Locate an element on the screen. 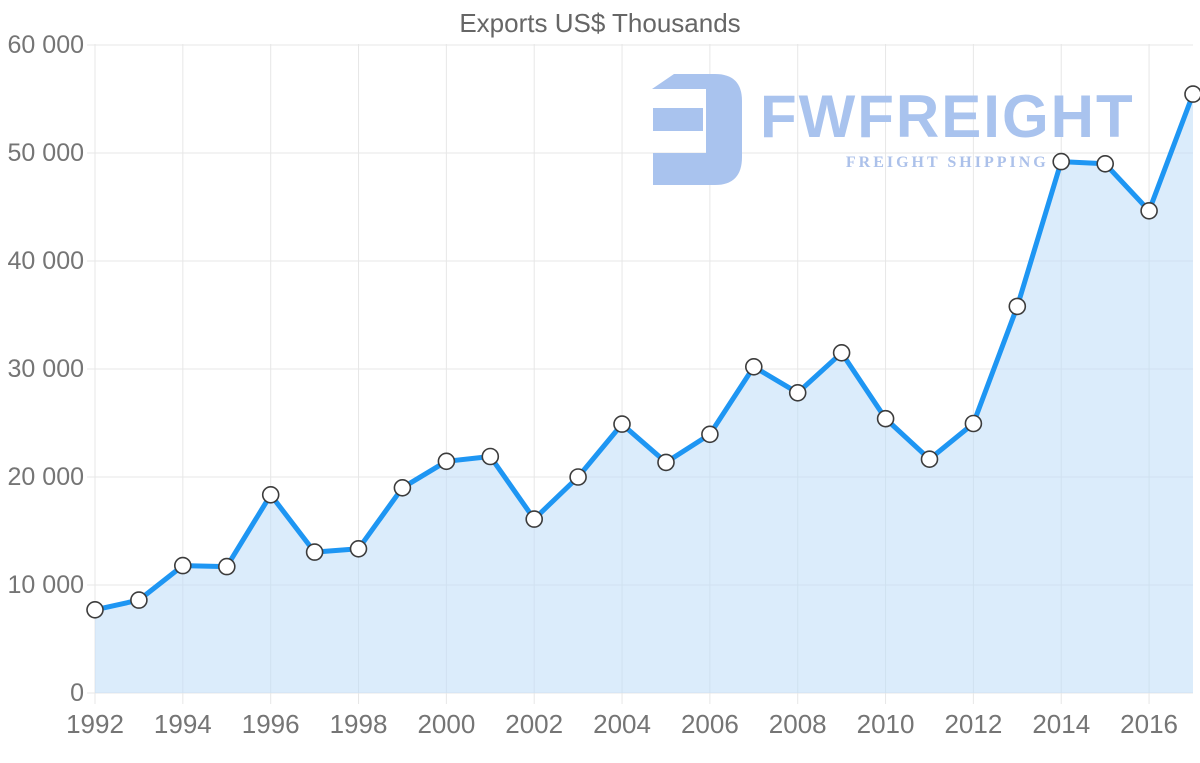  x-tick-label: 1998 is located at coordinates (359, 724).